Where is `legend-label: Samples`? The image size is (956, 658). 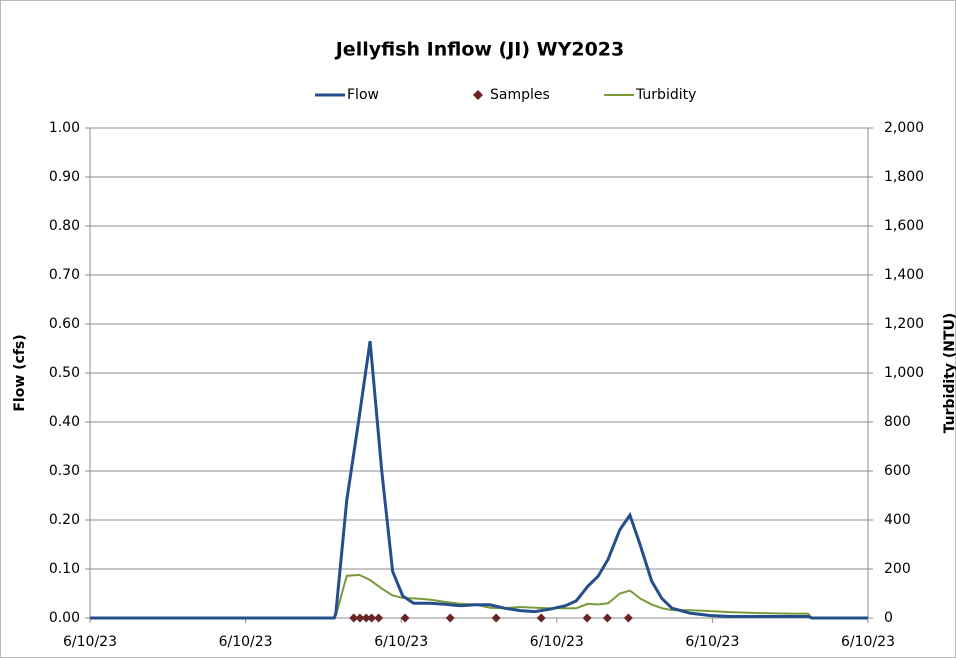 legend-label: Samples is located at coordinates (520, 95).